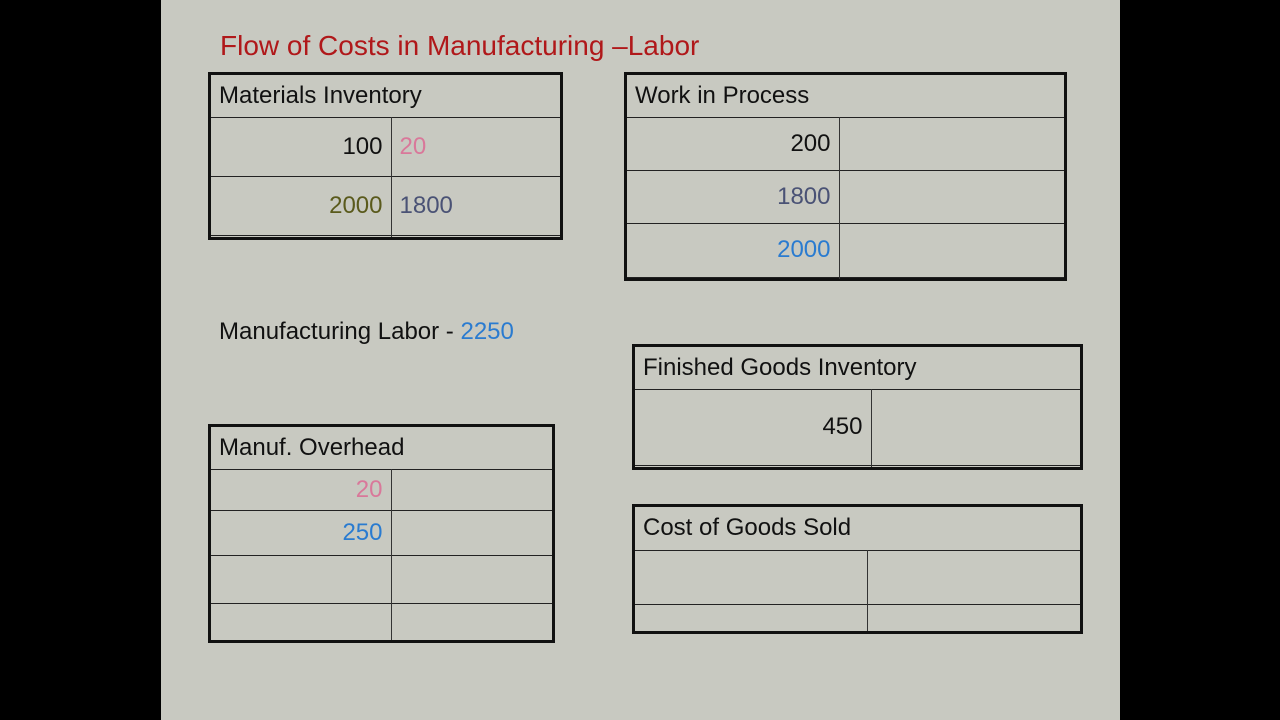 The width and height of the screenshot is (1280, 720). I want to click on labor-value: 2250, so click(487, 331).